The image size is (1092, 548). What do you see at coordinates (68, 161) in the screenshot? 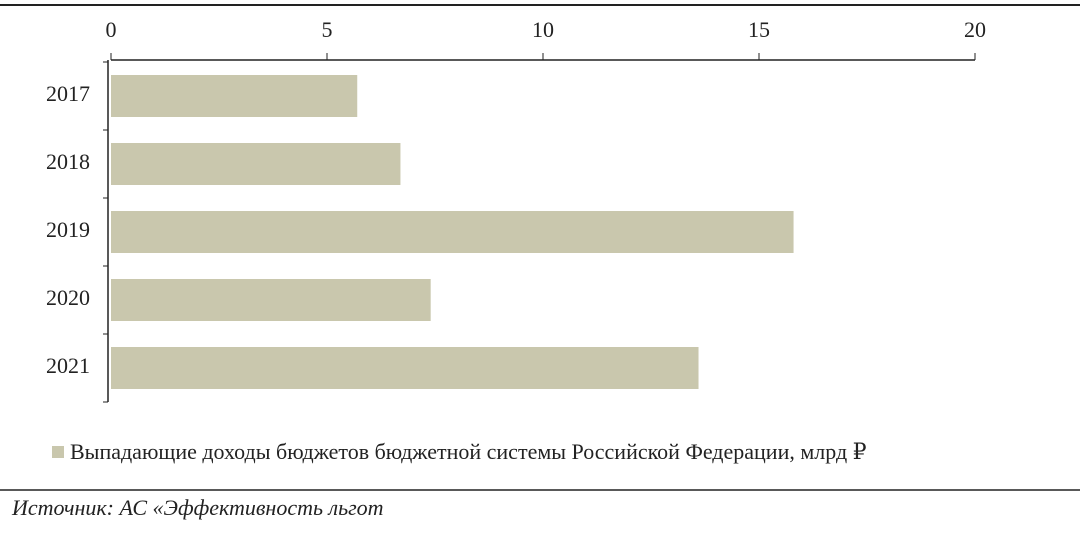
I see `y-tick-label: 2018` at bounding box center [68, 161].